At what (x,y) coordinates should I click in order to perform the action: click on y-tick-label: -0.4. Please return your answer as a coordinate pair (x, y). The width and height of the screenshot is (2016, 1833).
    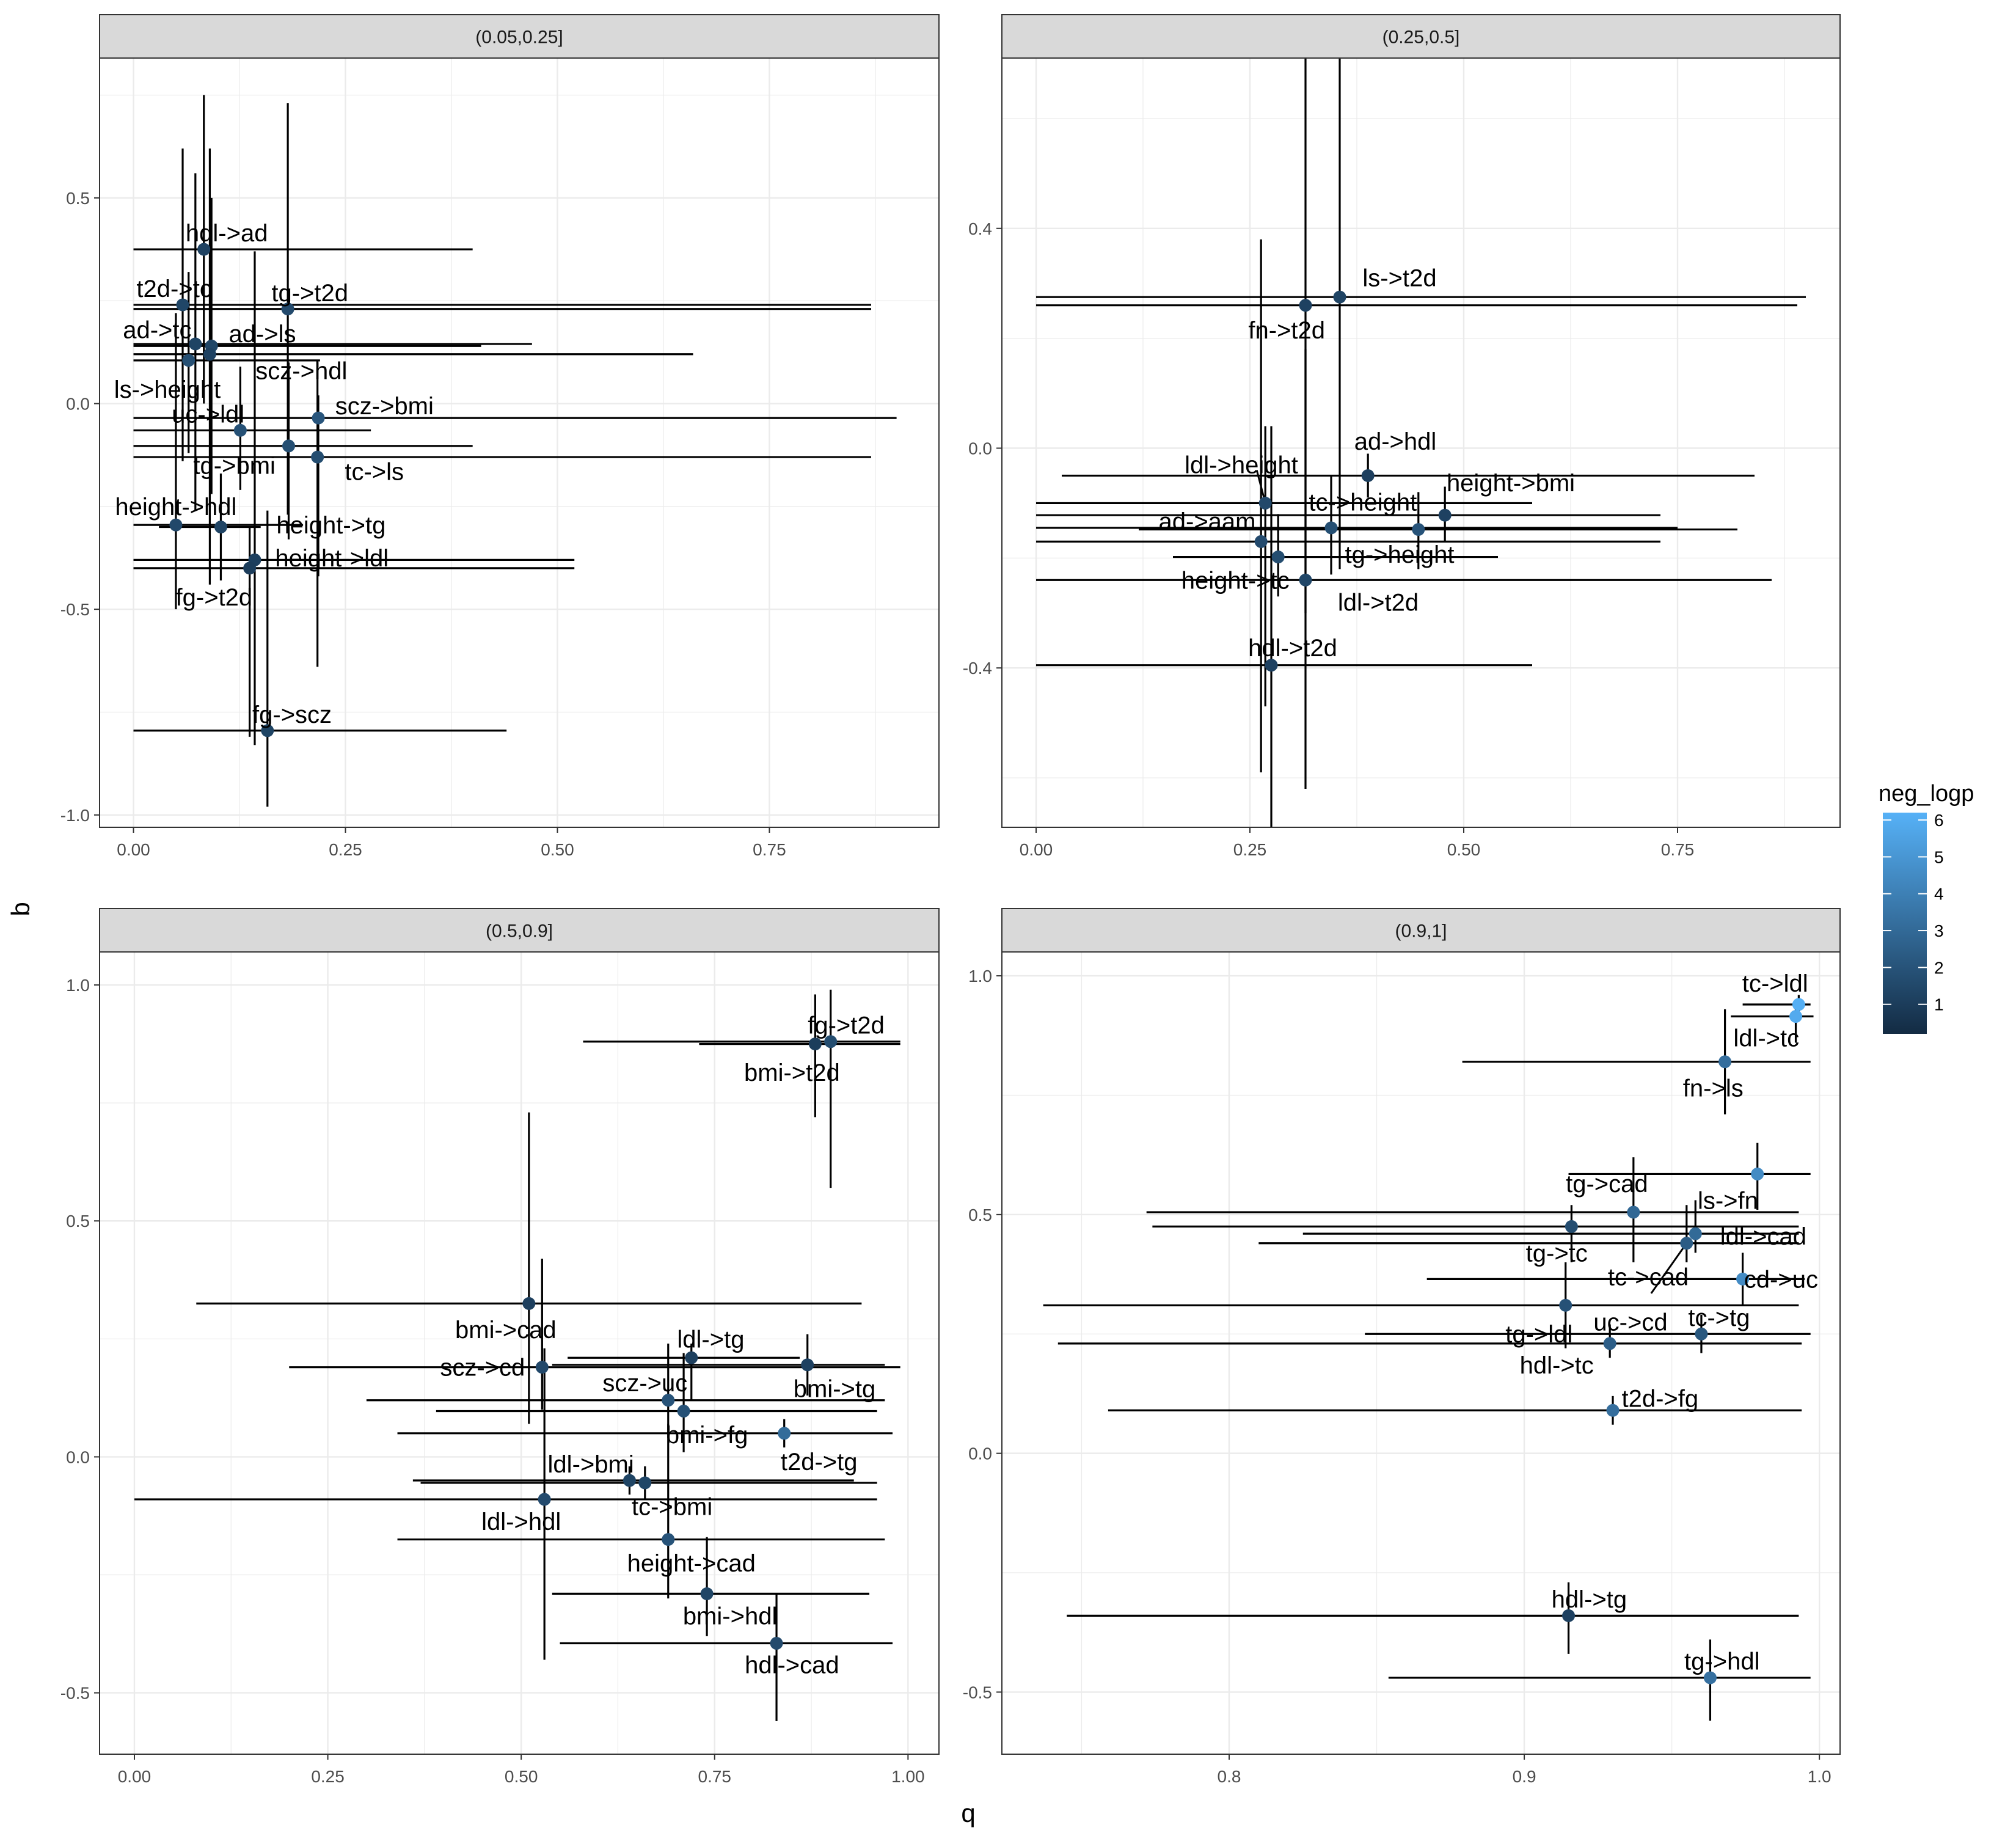
    Looking at the image, I should click on (978, 668).